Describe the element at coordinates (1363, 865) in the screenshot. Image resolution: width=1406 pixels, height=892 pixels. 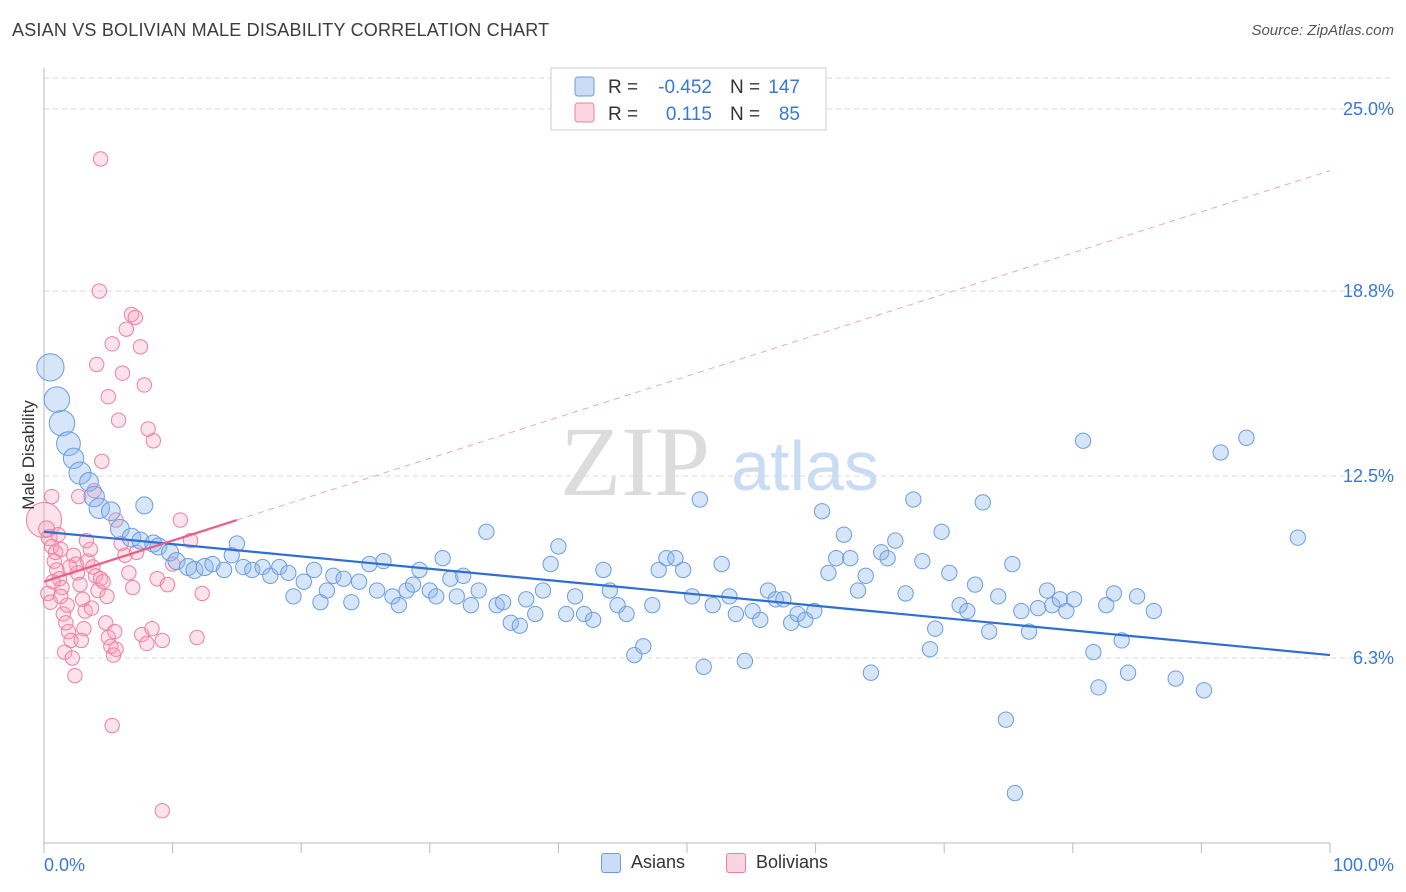
I see `x-tick-label-right: 100.0%` at that location.